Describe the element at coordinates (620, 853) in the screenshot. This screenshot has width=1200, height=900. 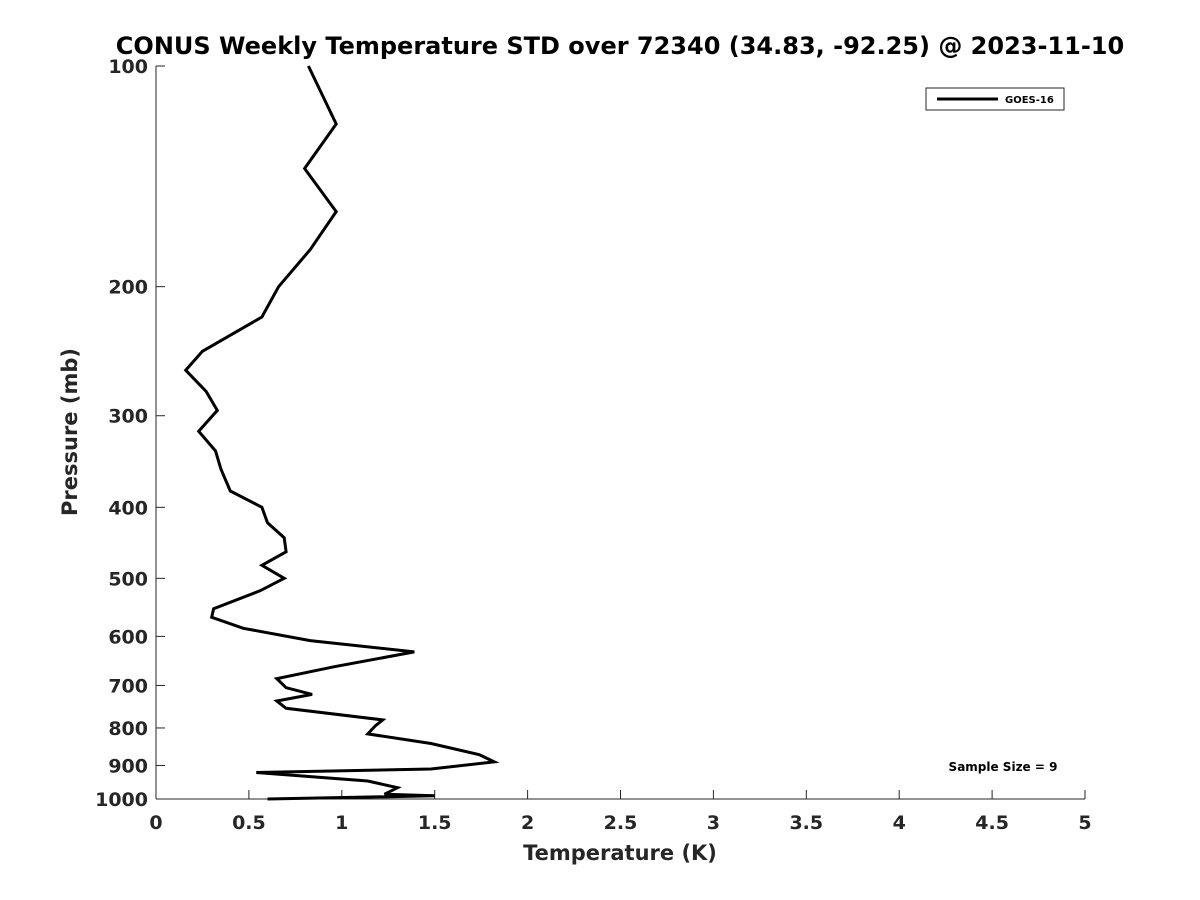
I see `x-axis-label: Temperature (K)` at that location.